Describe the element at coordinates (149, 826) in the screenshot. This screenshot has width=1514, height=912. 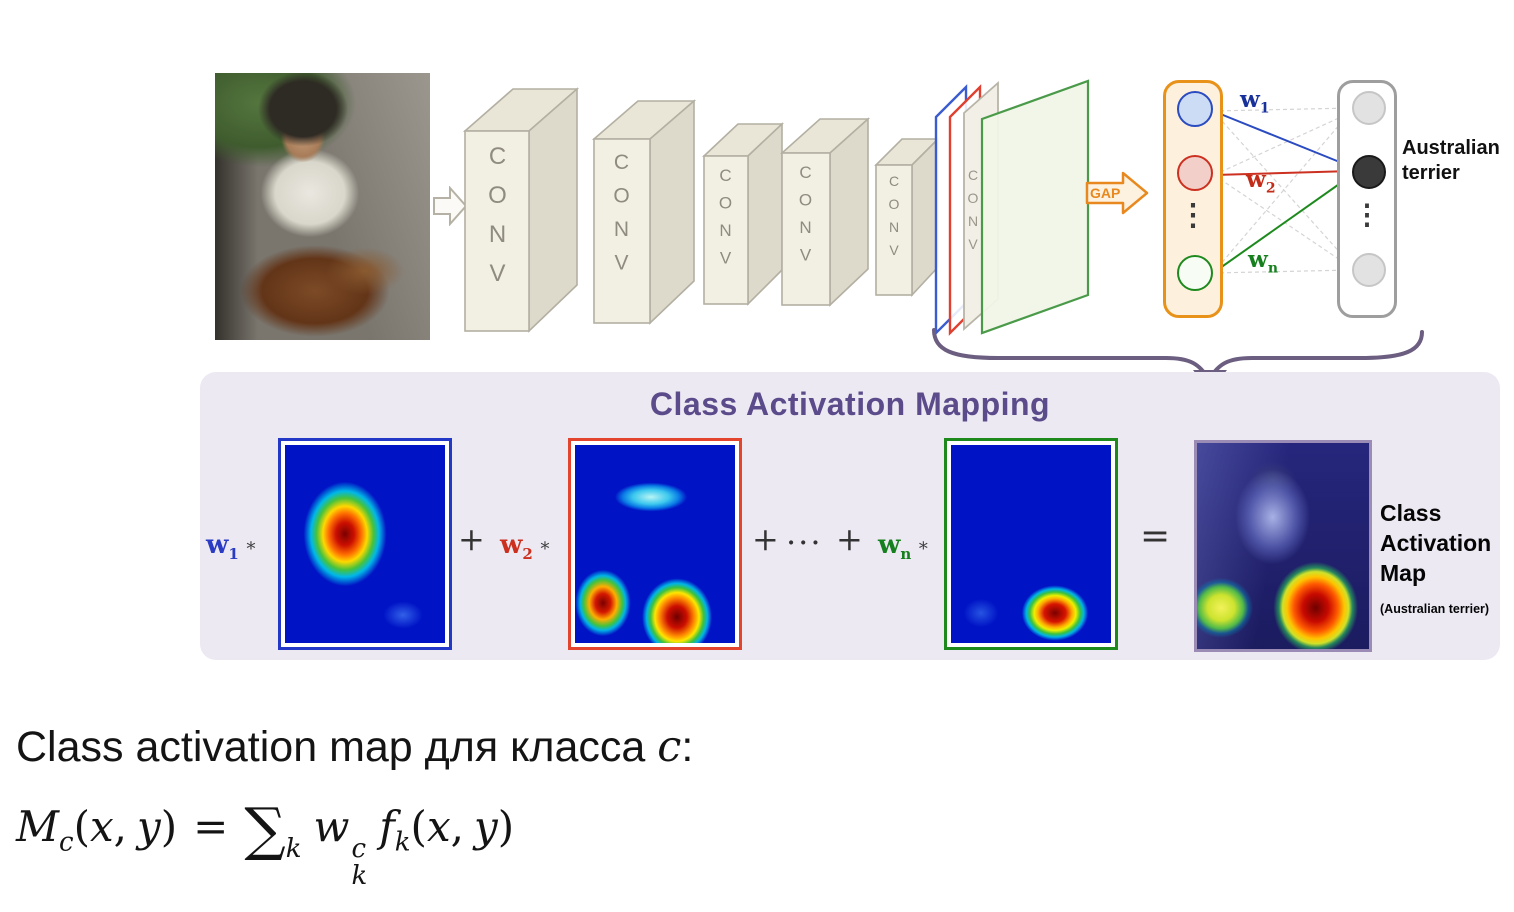
I see `formula-y-1: y` at that location.